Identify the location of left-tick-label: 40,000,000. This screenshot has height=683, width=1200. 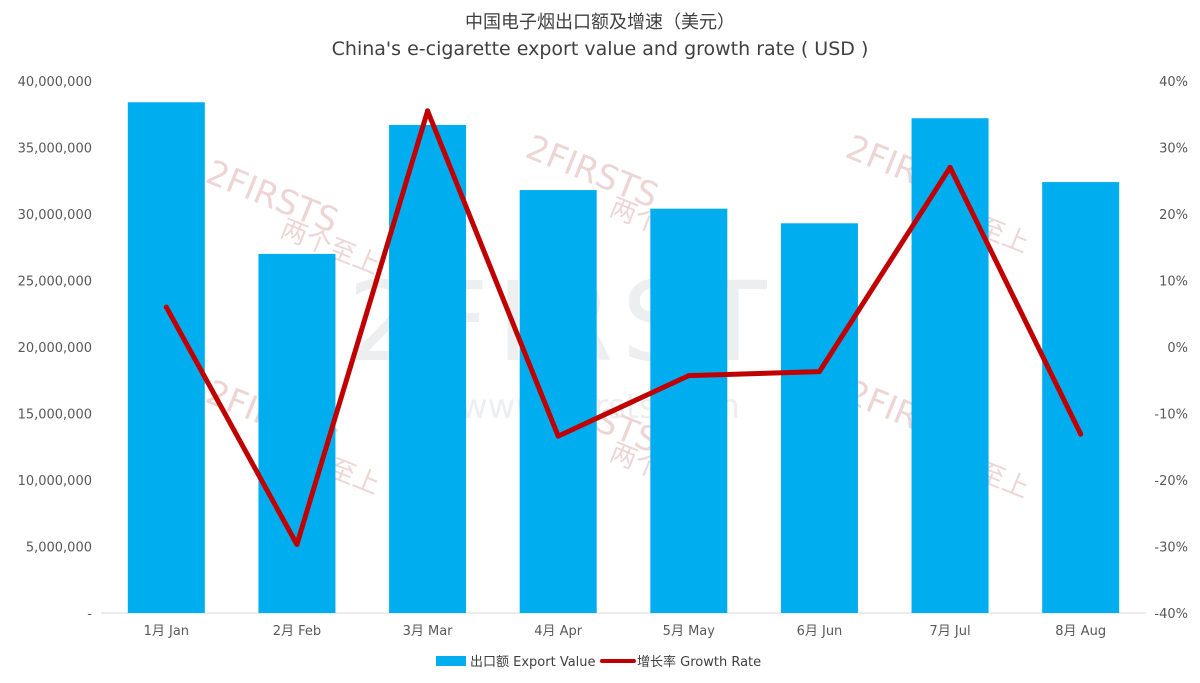
(55, 82).